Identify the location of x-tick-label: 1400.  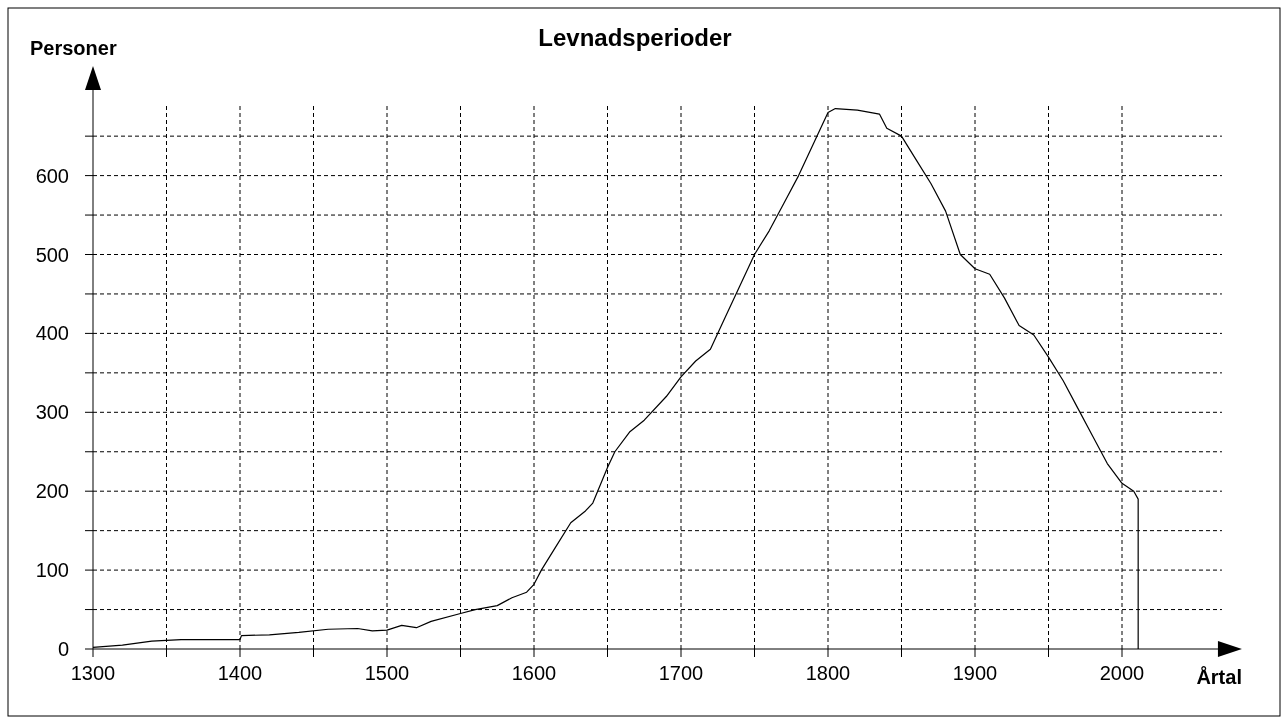
(240, 673).